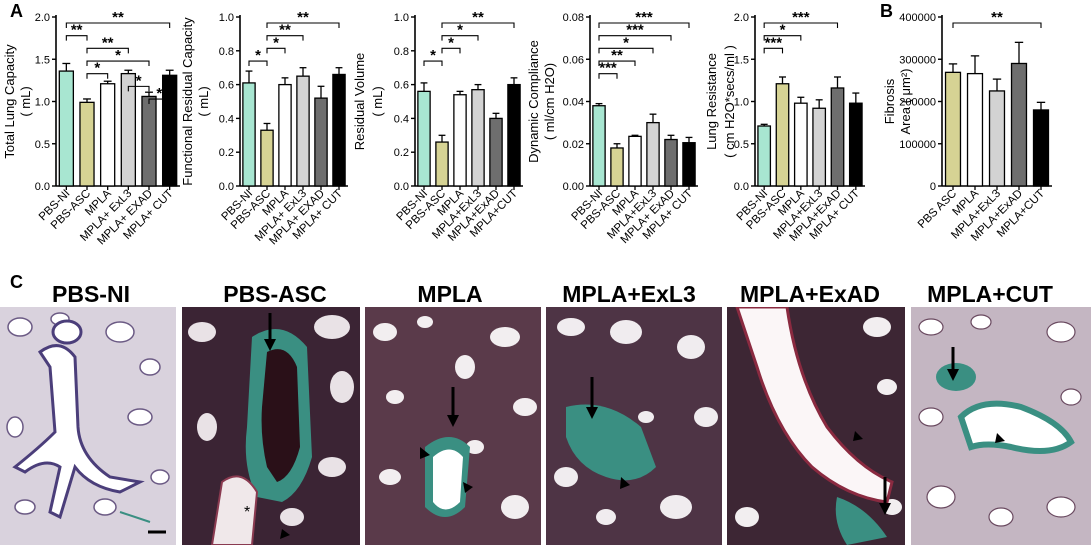 Image resolution: width=1091 pixels, height=545 pixels. I want to click on panel-letter-b: B, so click(886, 11).